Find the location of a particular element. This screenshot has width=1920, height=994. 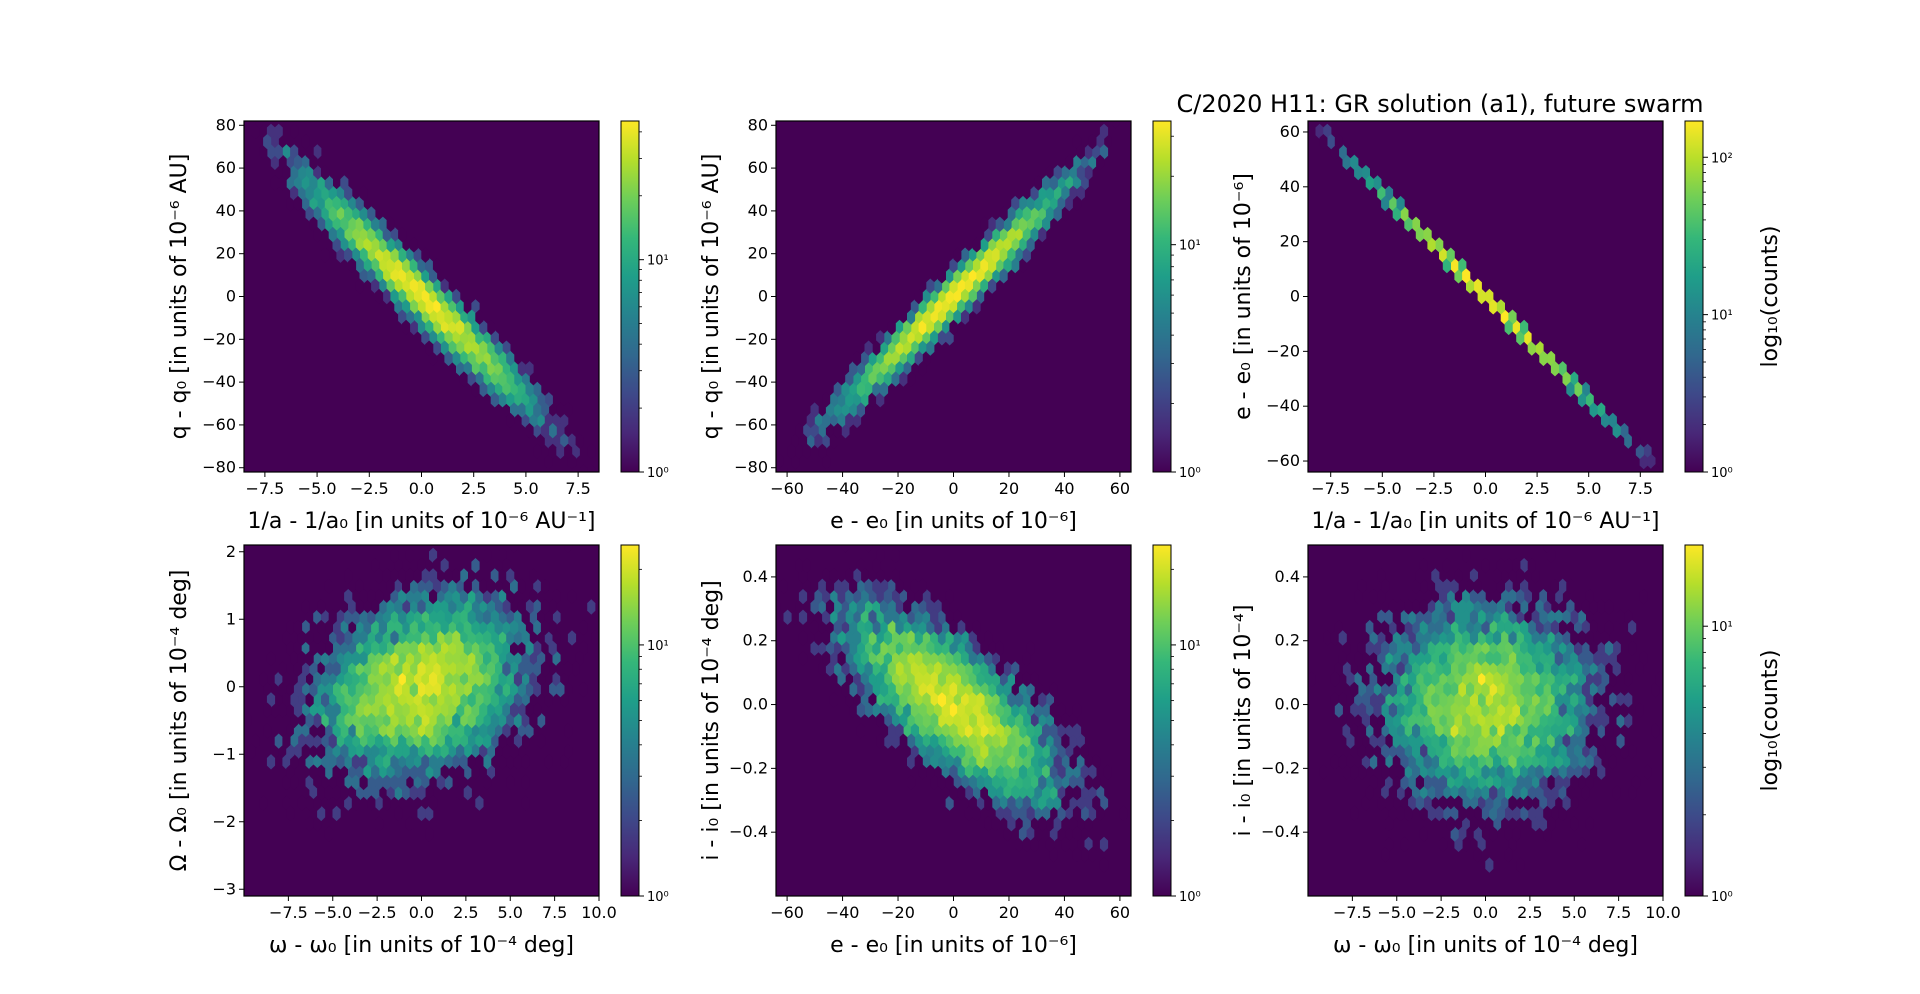

x-tick-label: −2.5 is located at coordinates (369, 488).